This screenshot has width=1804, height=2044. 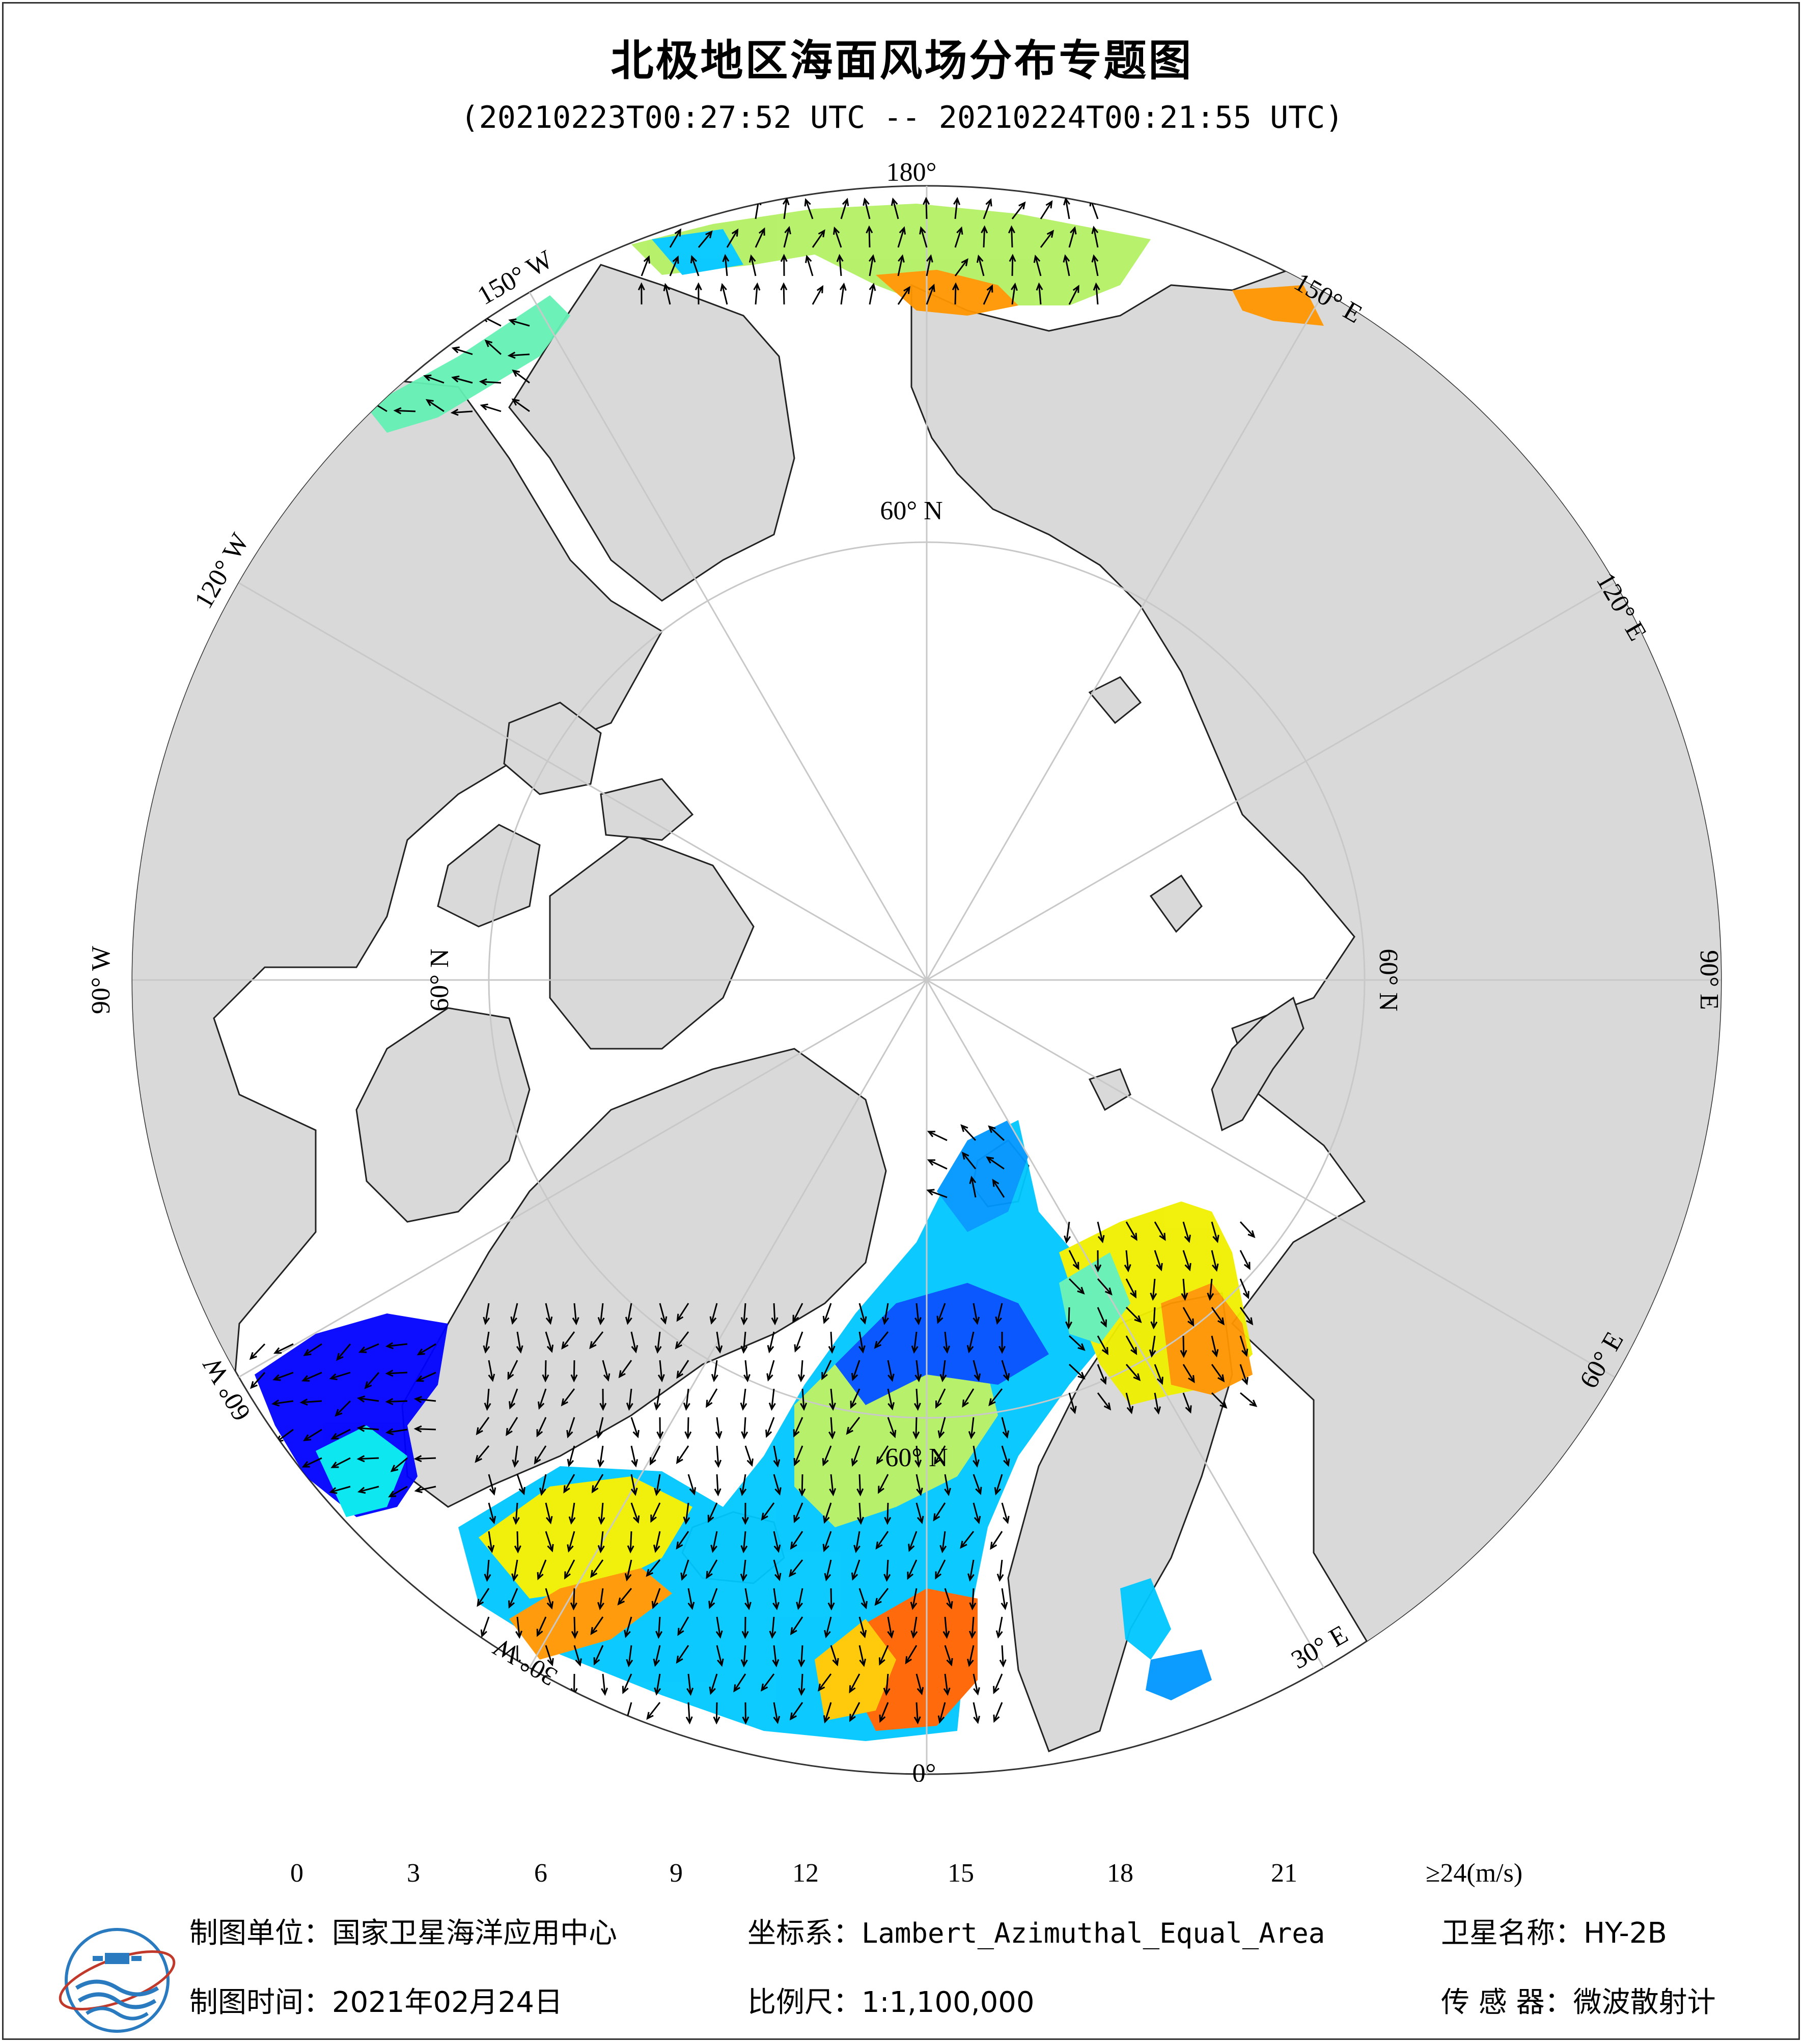 I want to click on lon-label-0: 0°, so click(x=924, y=1770).